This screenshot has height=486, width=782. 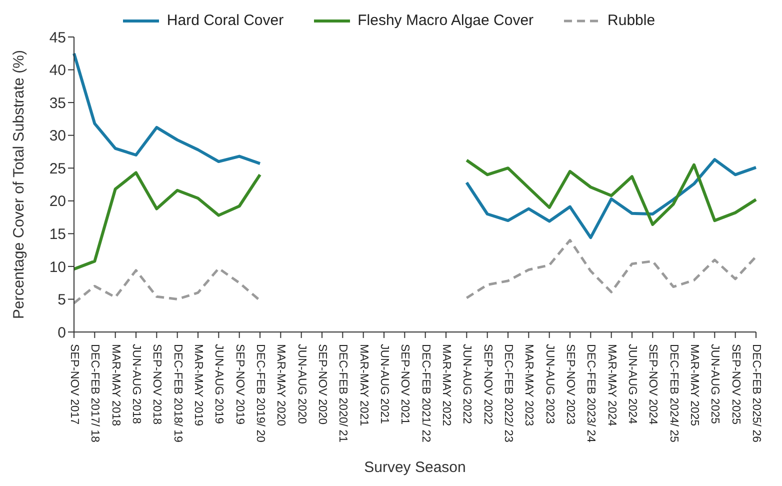 What do you see at coordinates (446, 20) in the screenshot?
I see `legend-label: Fleshy Macro Algae Cover` at bounding box center [446, 20].